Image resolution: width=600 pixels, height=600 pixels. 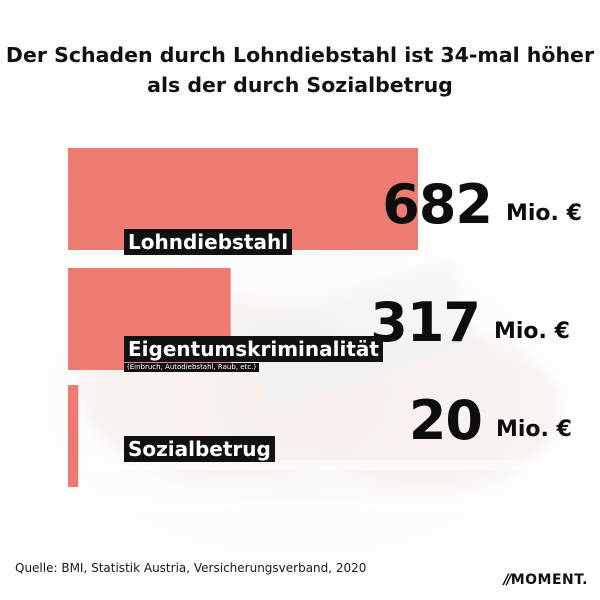 I want to click on value-number: 682, so click(x=437, y=204).